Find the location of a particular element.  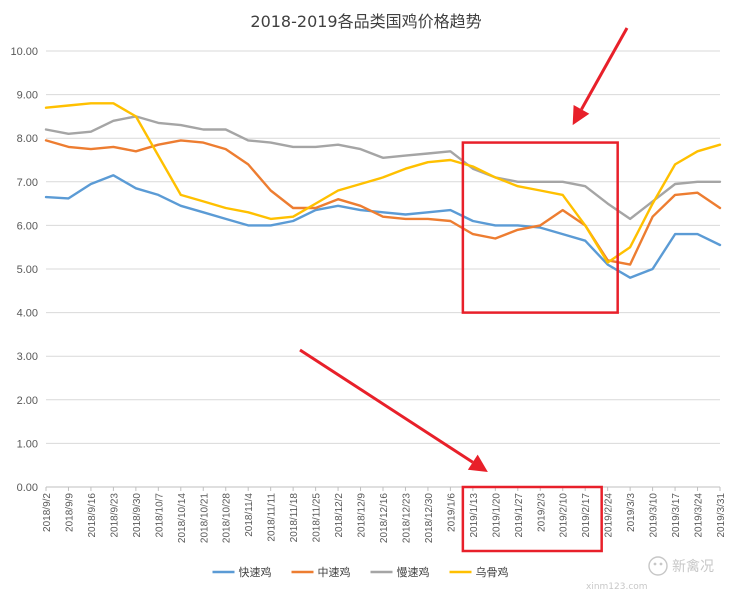

x-tick-label: 2018/10/28 is located at coordinates (227, 518).